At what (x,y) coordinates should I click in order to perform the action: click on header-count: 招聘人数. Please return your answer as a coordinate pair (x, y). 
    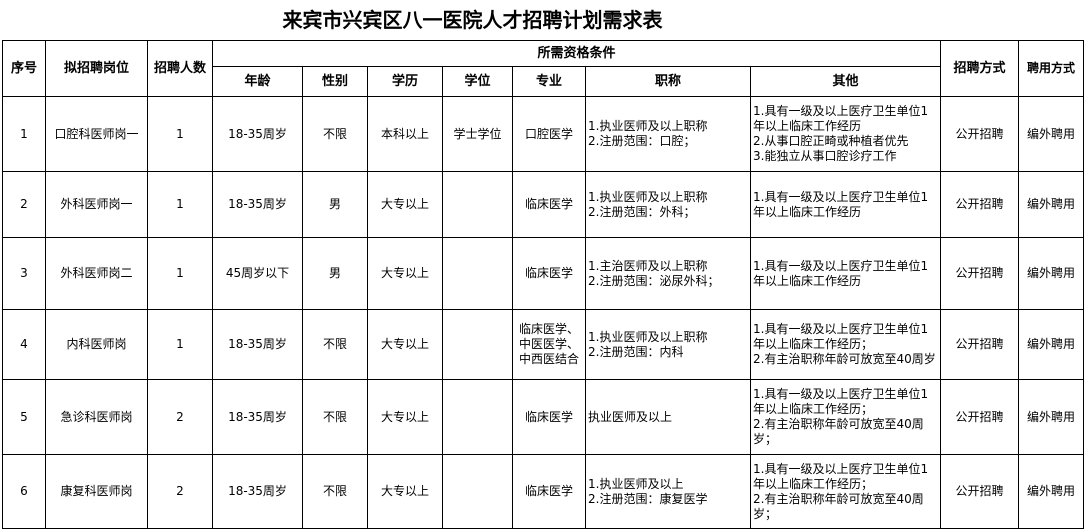
    Looking at the image, I should click on (180, 68).